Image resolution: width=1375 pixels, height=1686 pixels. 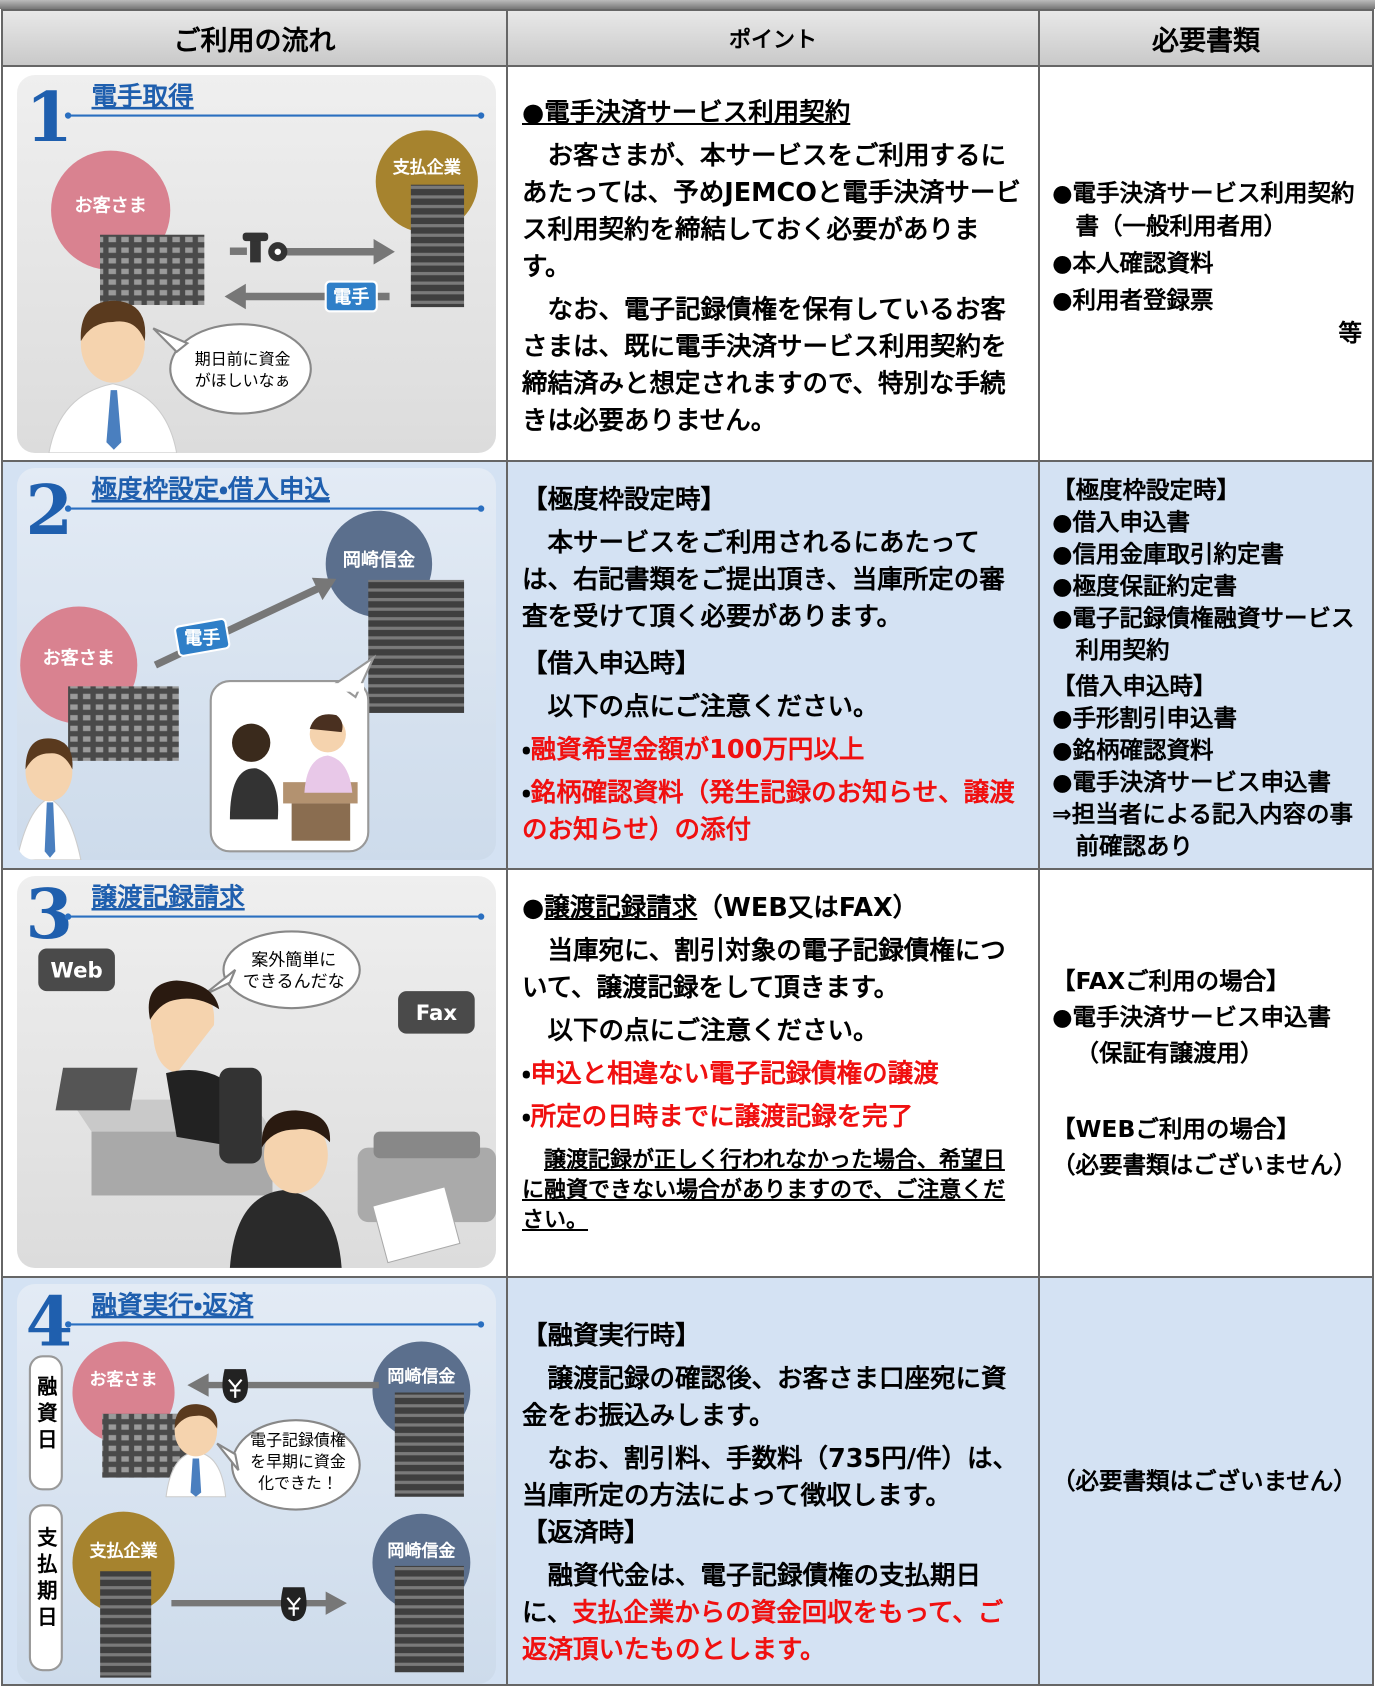 I want to click on document-item: ●手形割引申込書, so click(x=1145, y=718).